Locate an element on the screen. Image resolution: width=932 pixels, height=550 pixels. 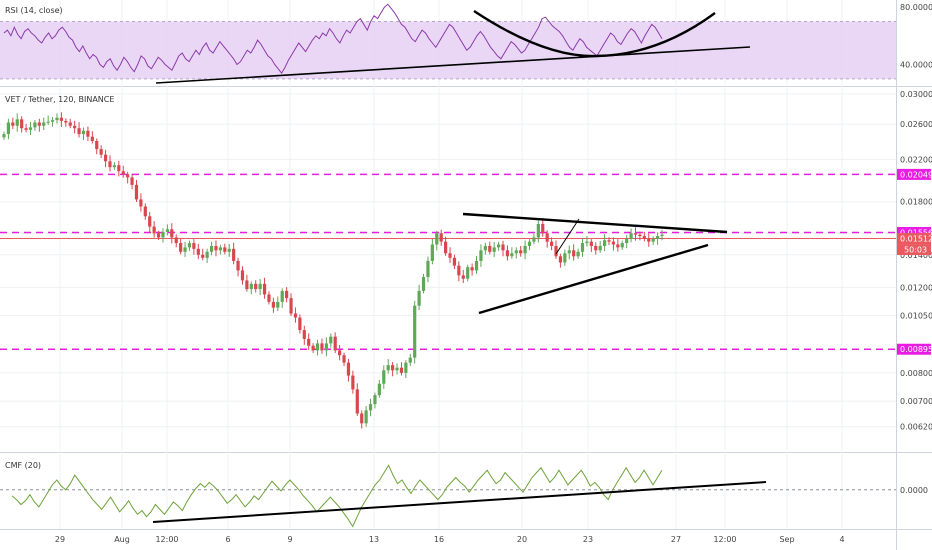
cmf-support-trendline is located at coordinates (459, 502).